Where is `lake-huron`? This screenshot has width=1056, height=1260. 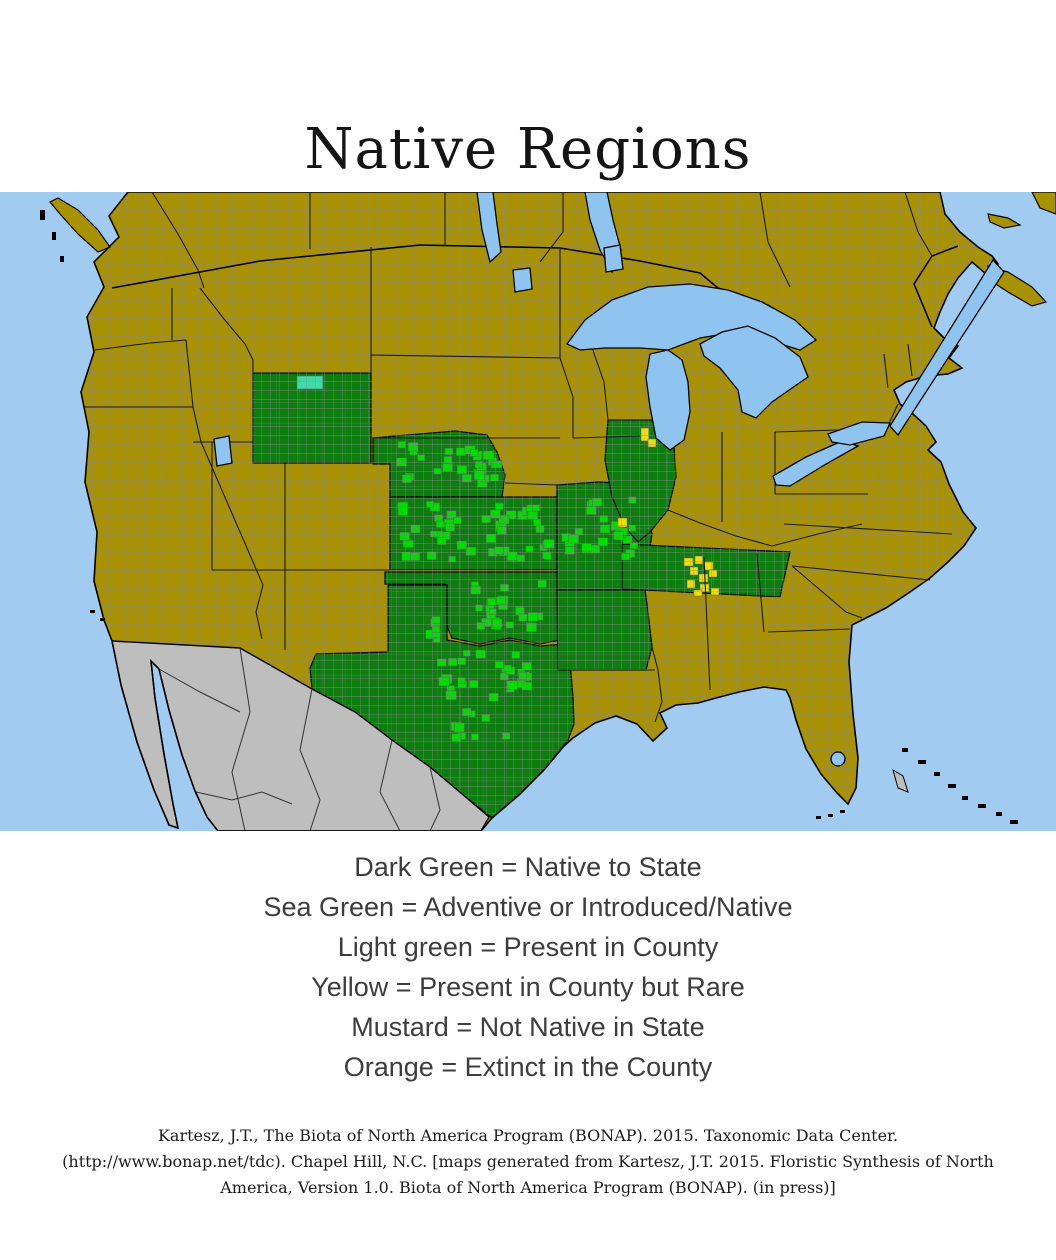
lake-huron is located at coordinates (754, 372).